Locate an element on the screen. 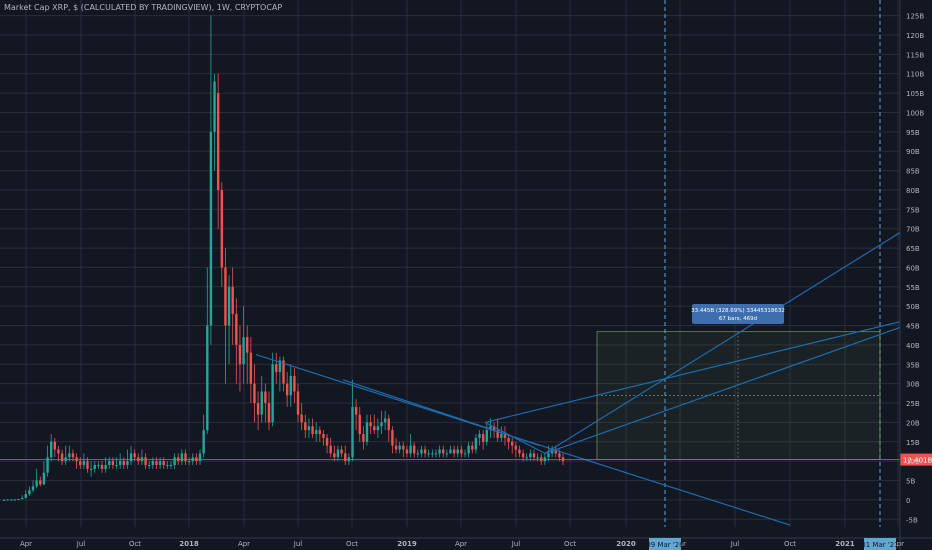  x-tick-label: Jul is located at coordinates (516, 544).